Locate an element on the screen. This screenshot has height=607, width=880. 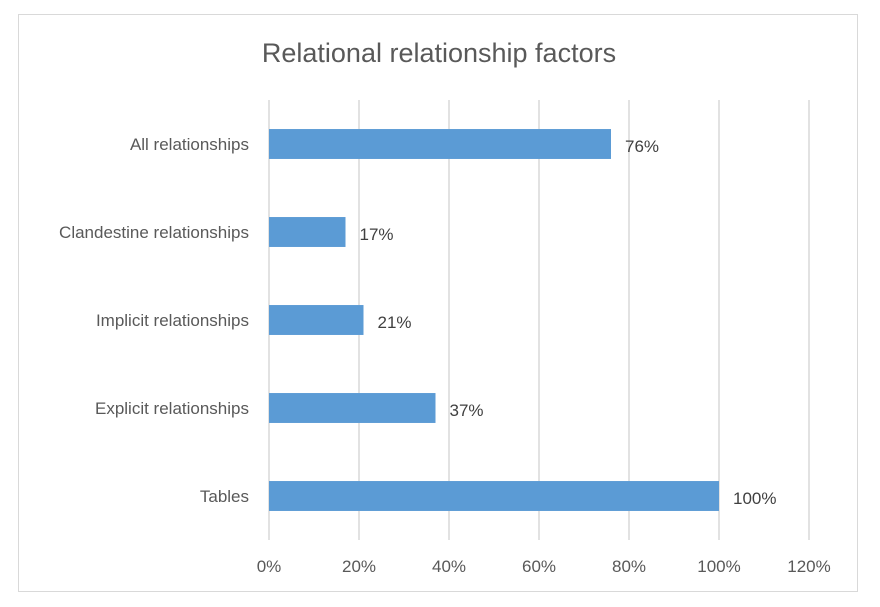
data-label: 17% is located at coordinates (377, 234).